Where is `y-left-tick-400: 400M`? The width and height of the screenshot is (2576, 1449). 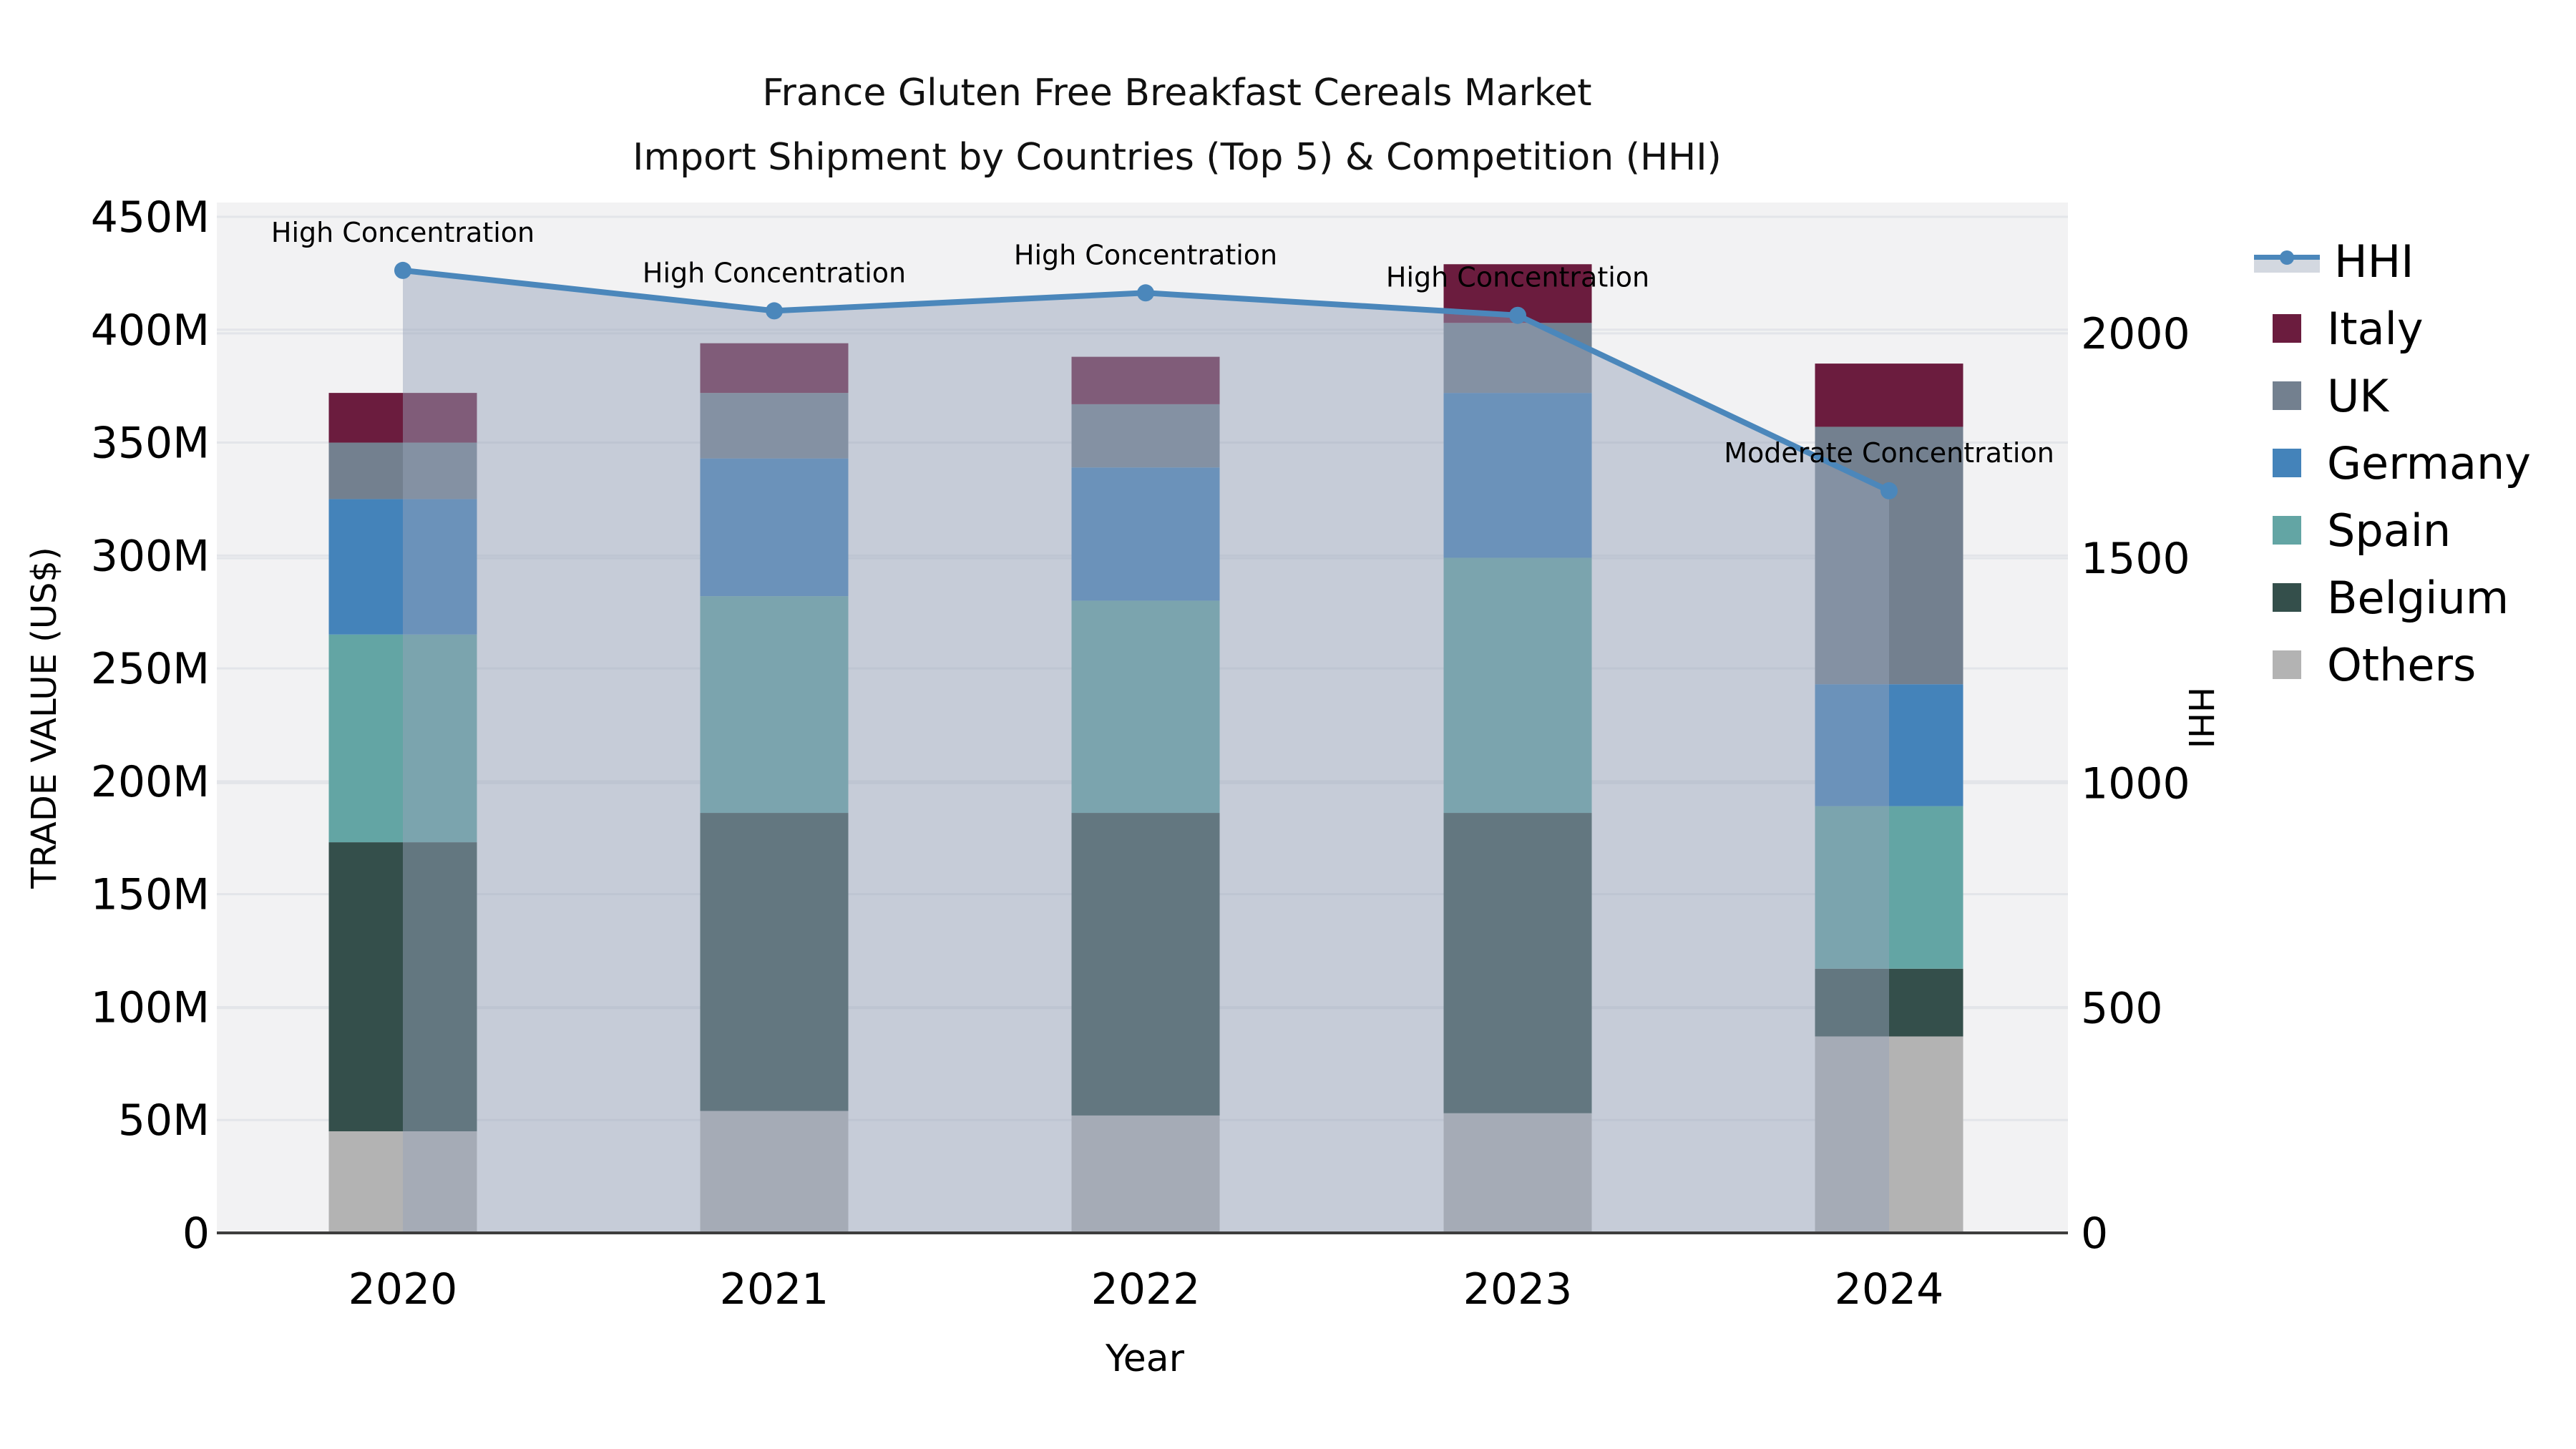 y-left-tick-400: 400M is located at coordinates (150, 331).